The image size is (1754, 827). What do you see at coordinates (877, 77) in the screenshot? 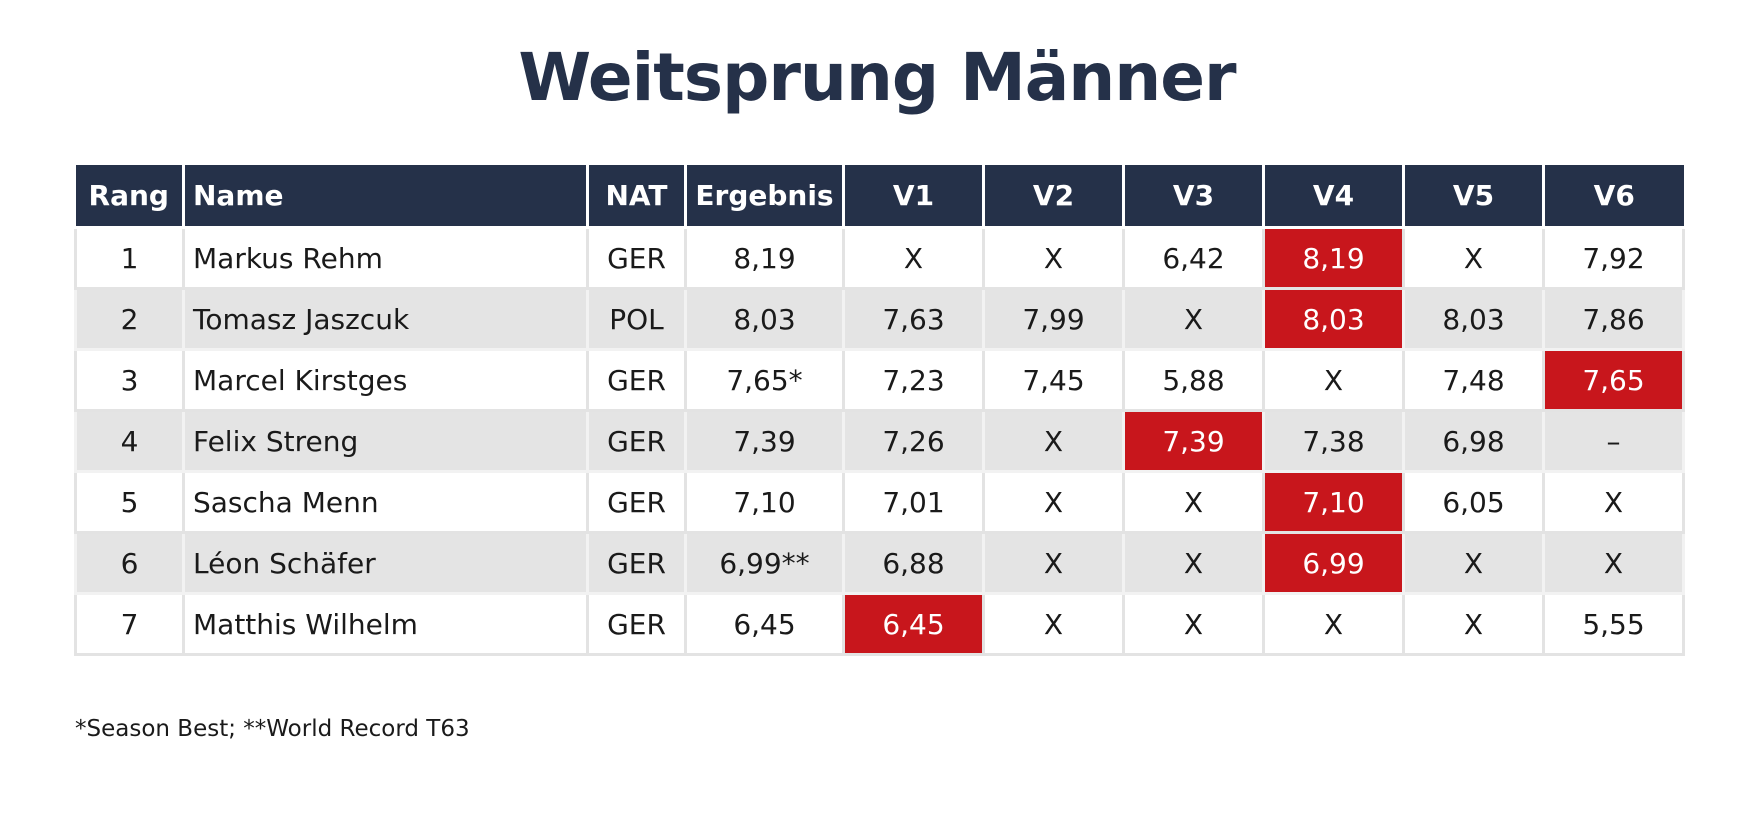
I see `page-title: Weitsprung Männer` at bounding box center [877, 77].